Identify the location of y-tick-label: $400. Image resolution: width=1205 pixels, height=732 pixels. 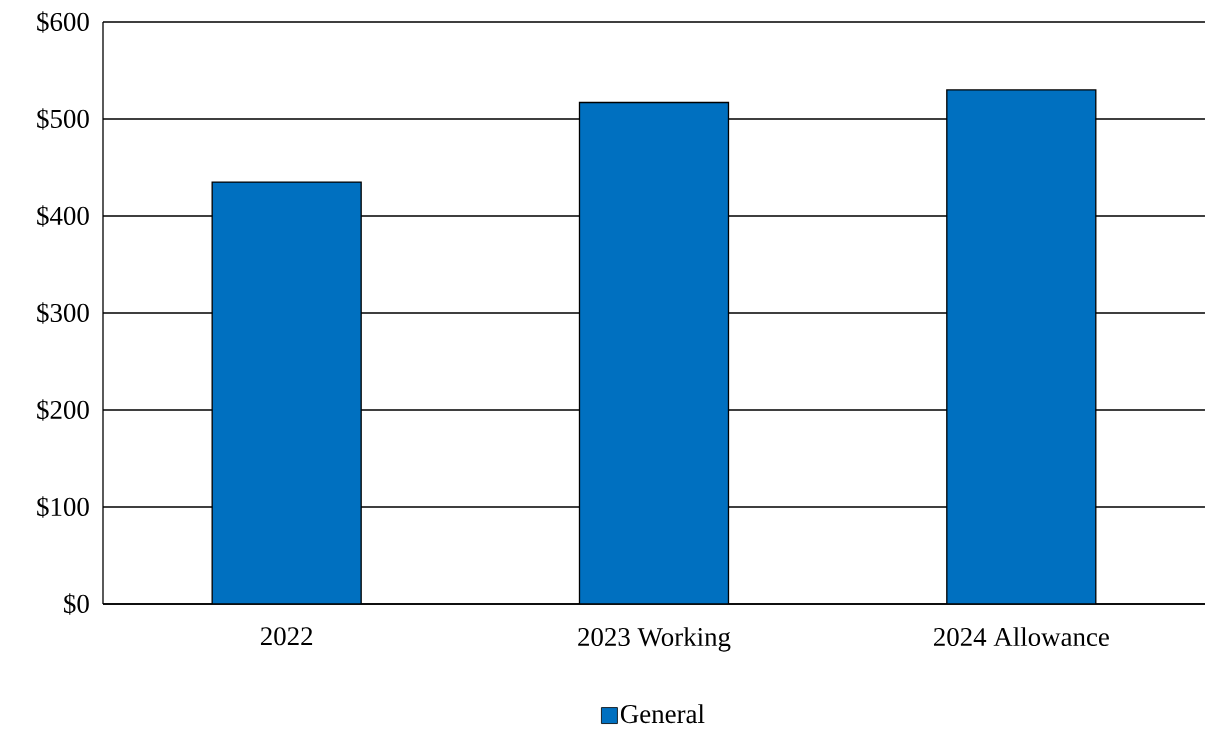
(63, 216).